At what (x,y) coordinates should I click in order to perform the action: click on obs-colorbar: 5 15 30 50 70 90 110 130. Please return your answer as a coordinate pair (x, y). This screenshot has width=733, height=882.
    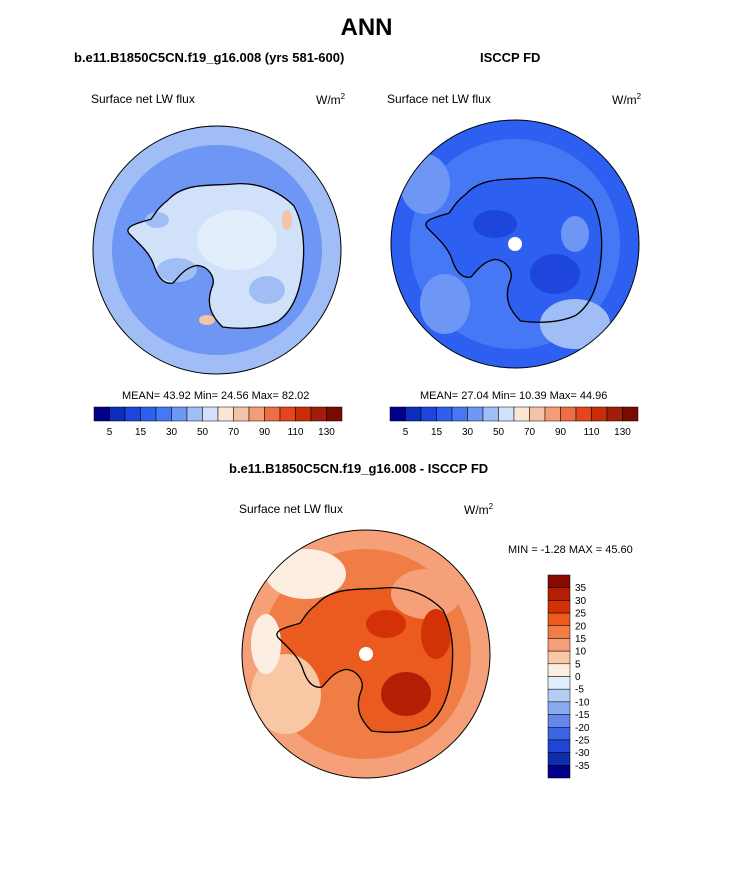
    Looking at the image, I should click on (514, 422).